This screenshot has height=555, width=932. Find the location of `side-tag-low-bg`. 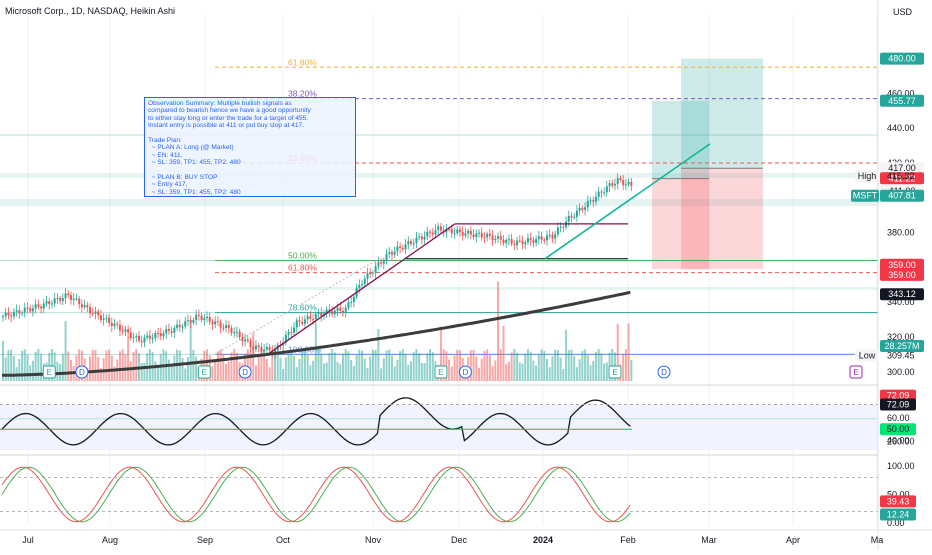

side-tag-low-bg is located at coordinates (867, 355).